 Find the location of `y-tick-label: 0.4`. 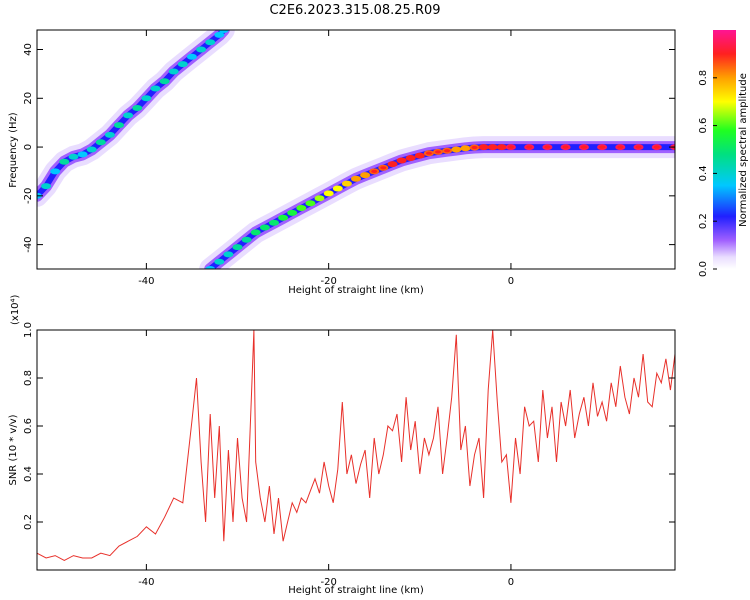

y-tick-label: 0.4 is located at coordinates (28, 474).